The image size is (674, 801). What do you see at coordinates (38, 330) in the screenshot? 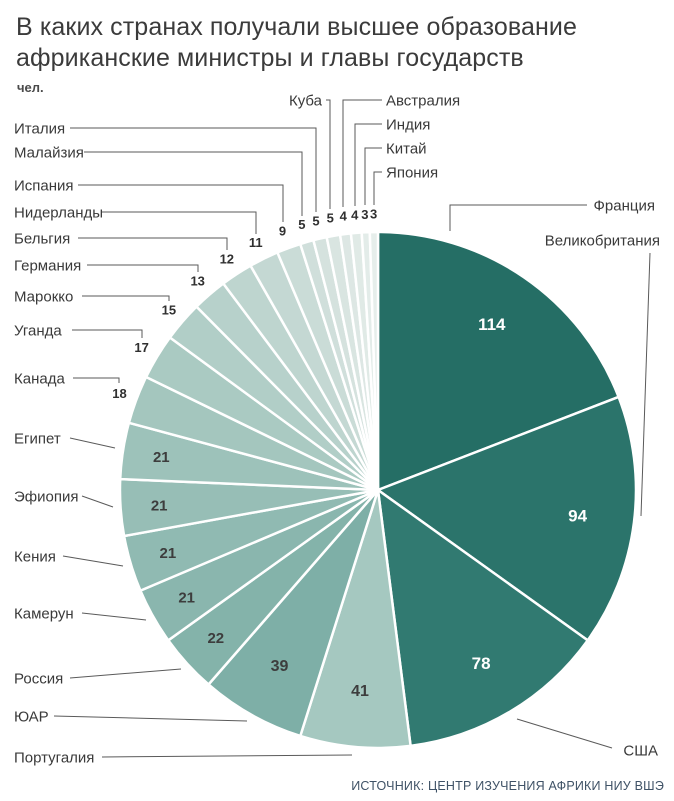
I see `slice-label-Уганда: Уганда` at bounding box center [38, 330].